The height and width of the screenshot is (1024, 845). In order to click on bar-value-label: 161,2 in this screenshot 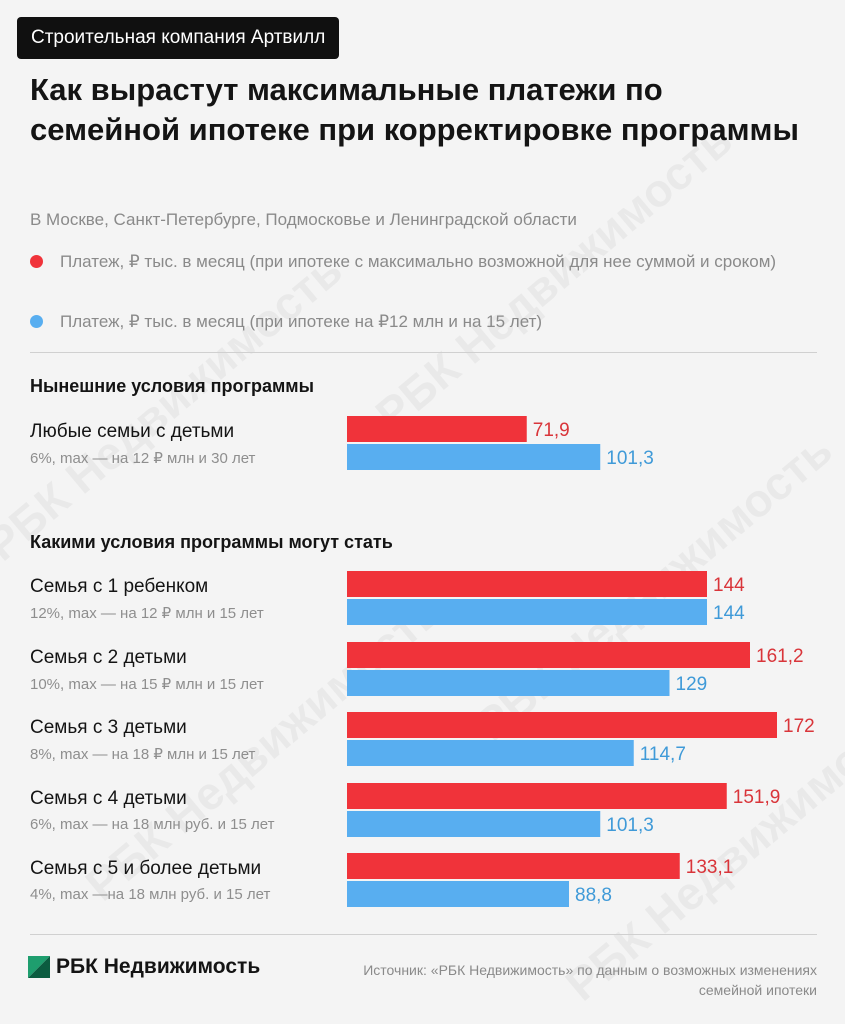, I will do `click(780, 656)`.